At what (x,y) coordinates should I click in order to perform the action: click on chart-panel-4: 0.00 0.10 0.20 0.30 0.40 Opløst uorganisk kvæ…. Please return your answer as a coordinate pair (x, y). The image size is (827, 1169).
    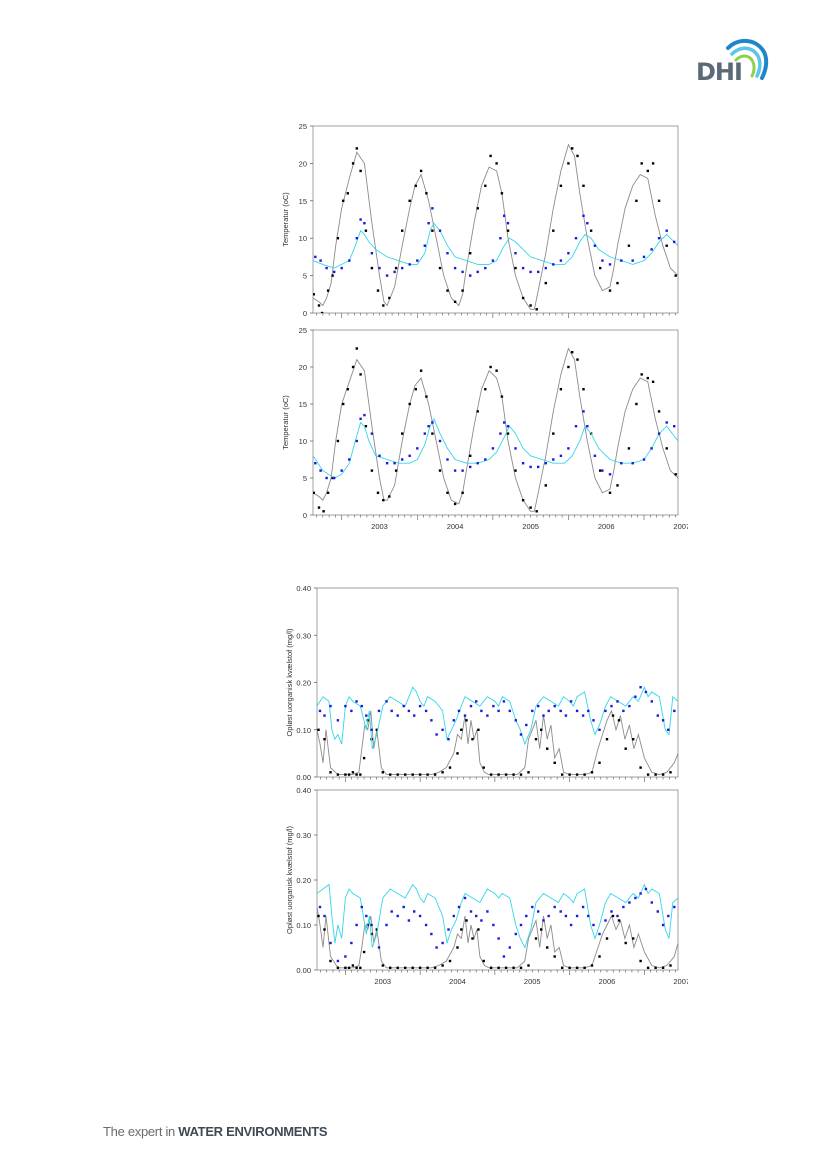
    Looking at the image, I should click on (487, 886).